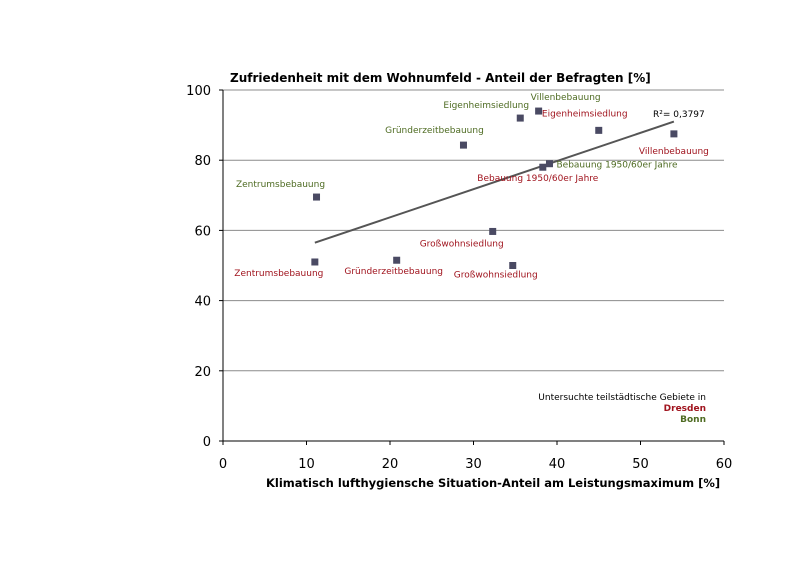 The width and height of the screenshot is (800, 565). I want to click on y-tick-label-80: 80, so click(202, 161).